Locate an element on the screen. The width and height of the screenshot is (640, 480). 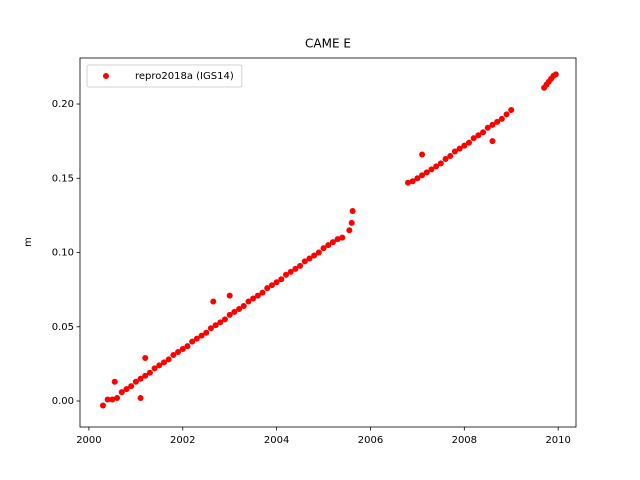
legend-marker is located at coordinates (106, 76).